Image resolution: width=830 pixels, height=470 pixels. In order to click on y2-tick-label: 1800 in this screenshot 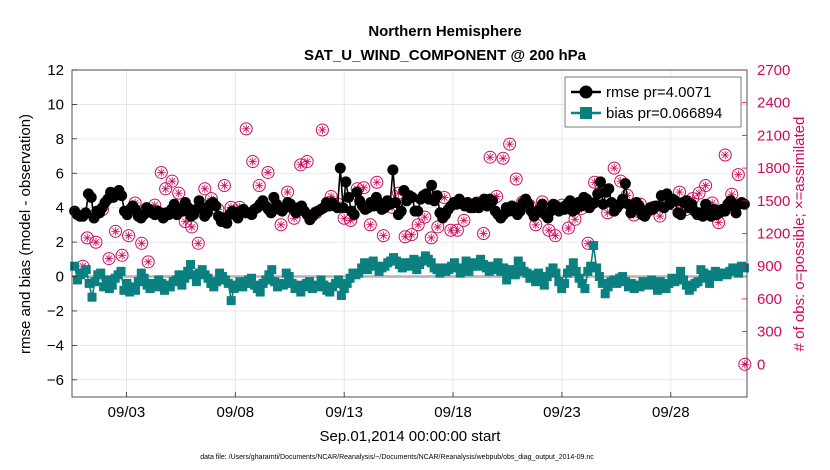, I will do `click(773, 168)`.